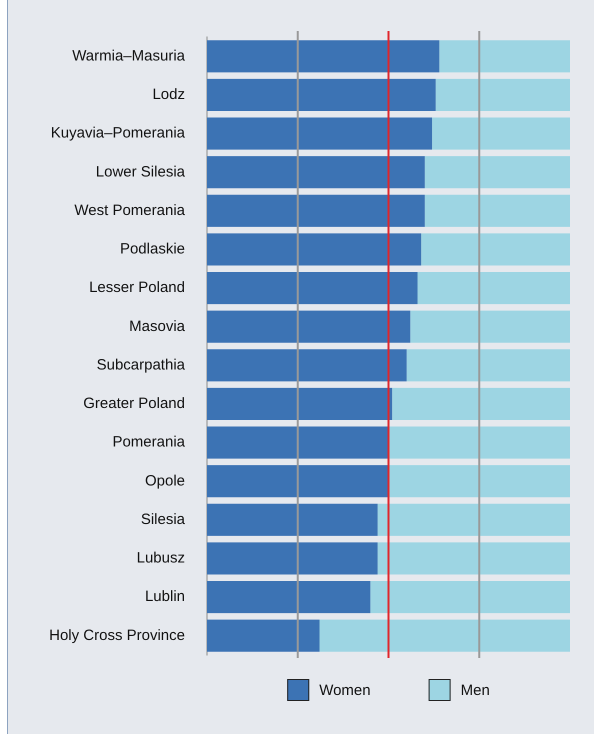 The width and height of the screenshot is (594, 734). Describe the element at coordinates (152, 249) in the screenshot. I see `y-tick-label: Podlaskie` at that location.